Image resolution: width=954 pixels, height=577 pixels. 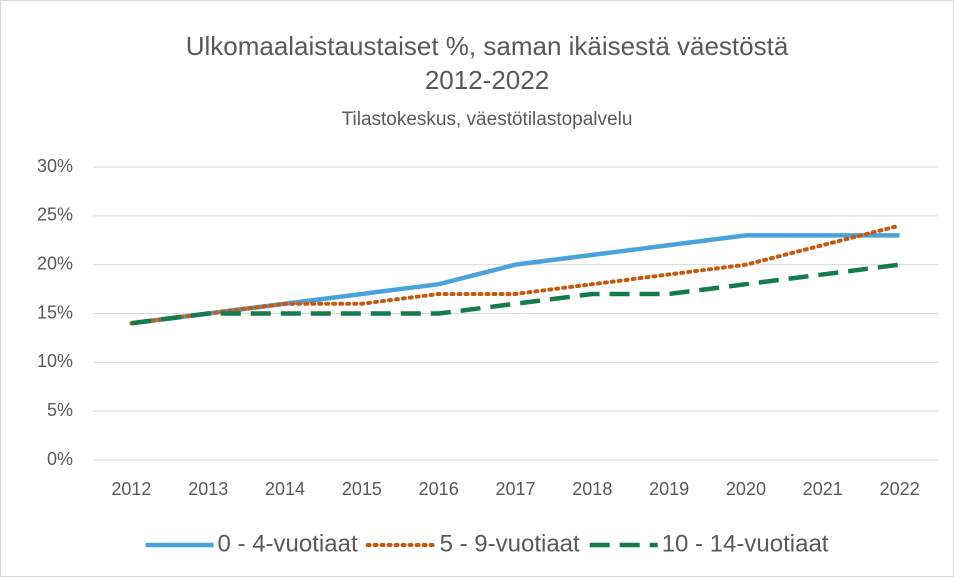 I want to click on x-tick-label: 2020, so click(x=746, y=489).